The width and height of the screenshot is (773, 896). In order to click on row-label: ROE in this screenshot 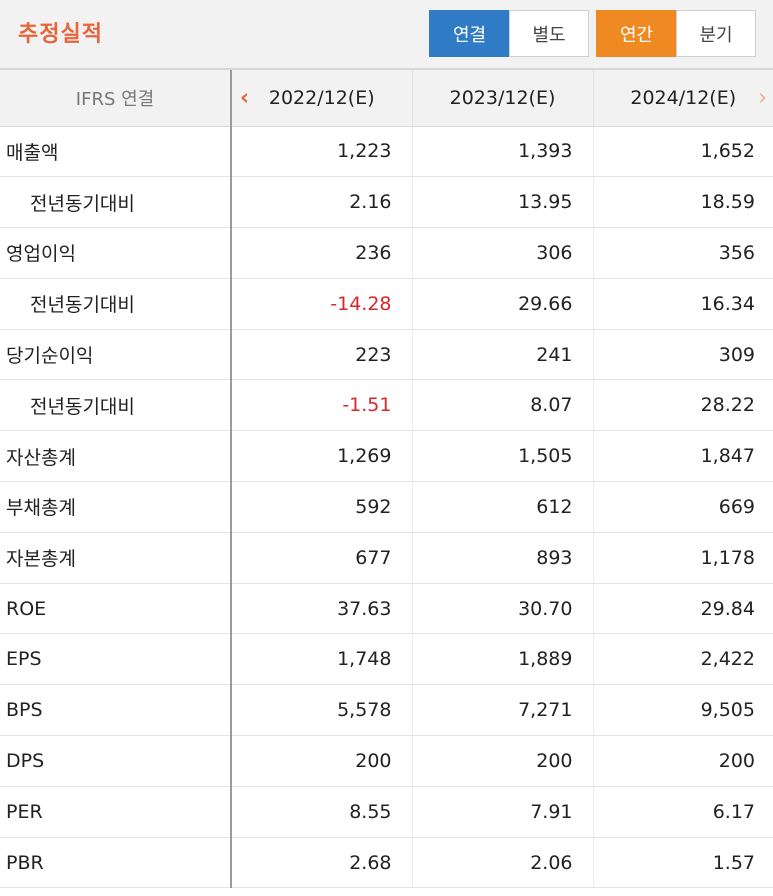, I will do `click(116, 609)`.